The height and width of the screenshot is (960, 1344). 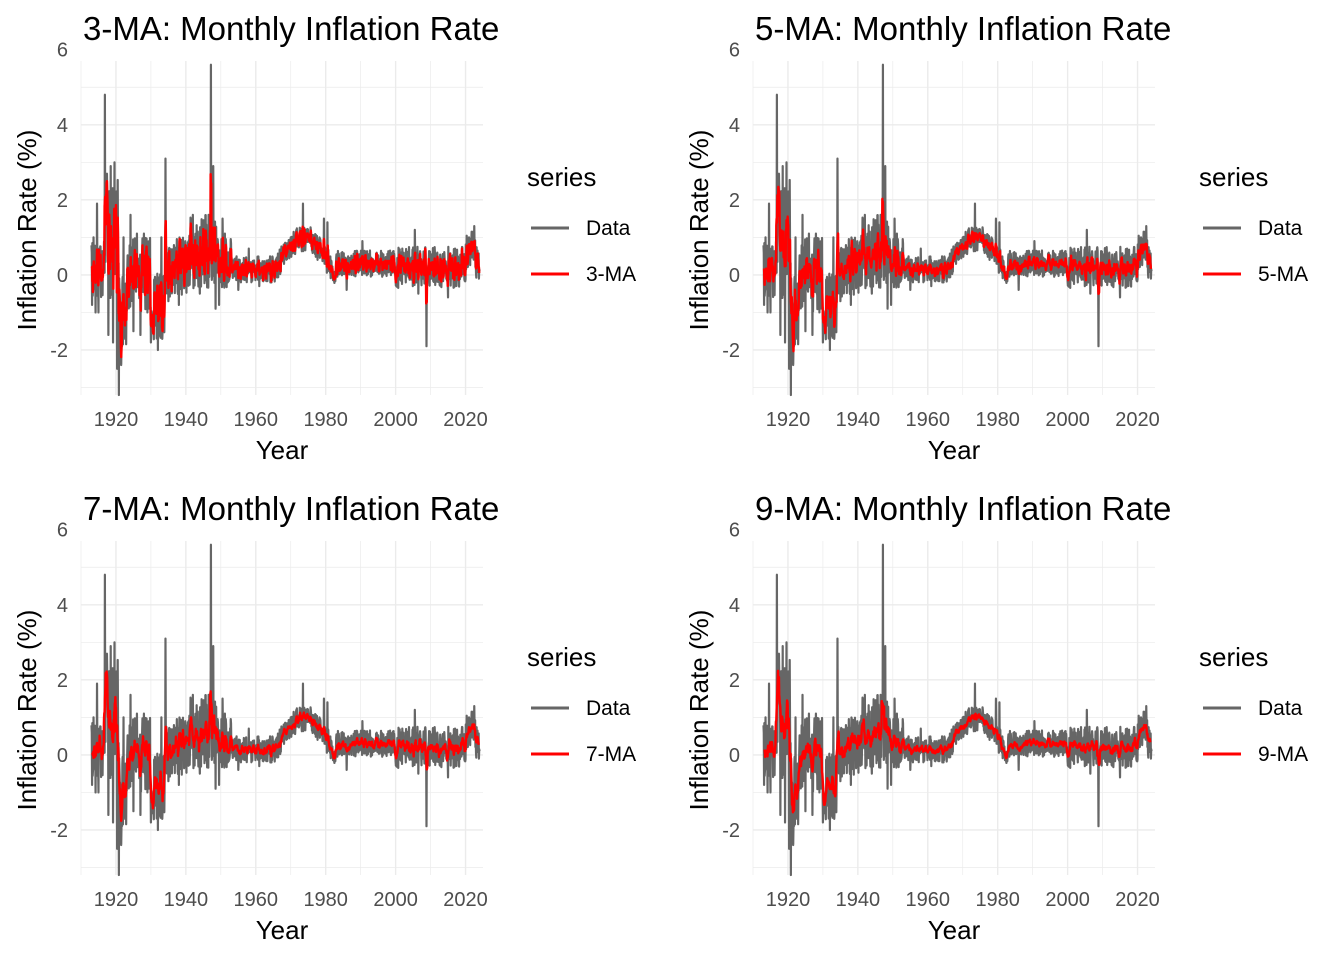 What do you see at coordinates (1283, 274) in the screenshot?
I see `legend-label: 5-MA` at bounding box center [1283, 274].